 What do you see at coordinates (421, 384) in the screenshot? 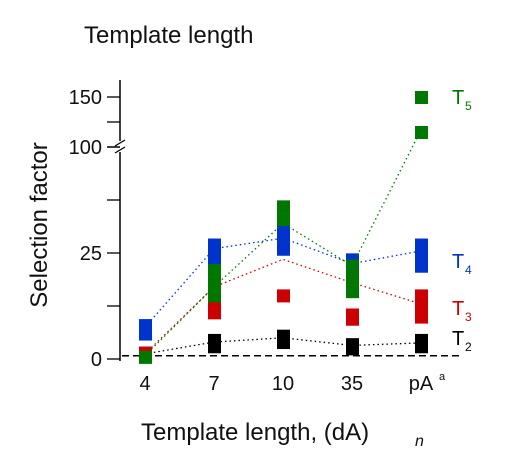
I see `x-tick-label: pA` at bounding box center [421, 384].